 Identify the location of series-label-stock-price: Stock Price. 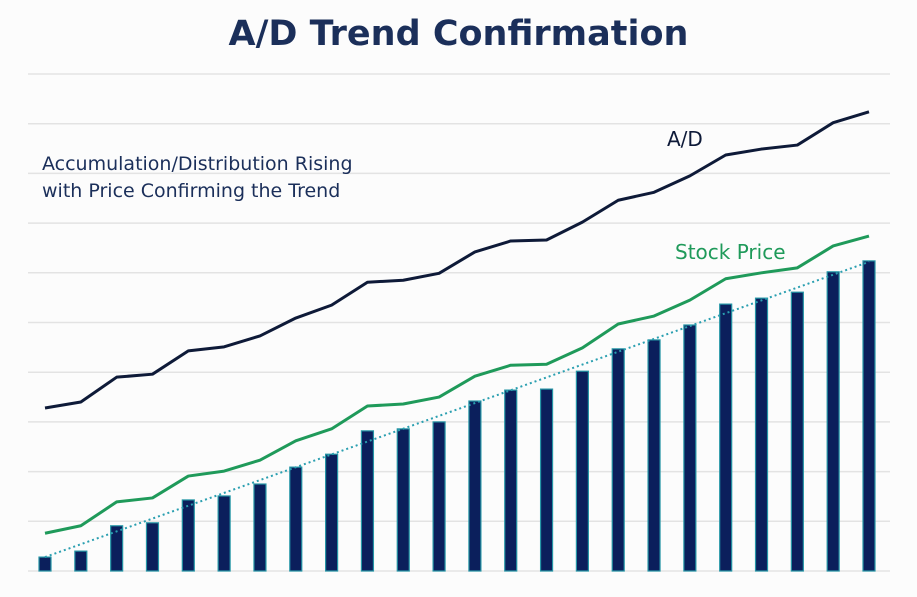
(730, 252).